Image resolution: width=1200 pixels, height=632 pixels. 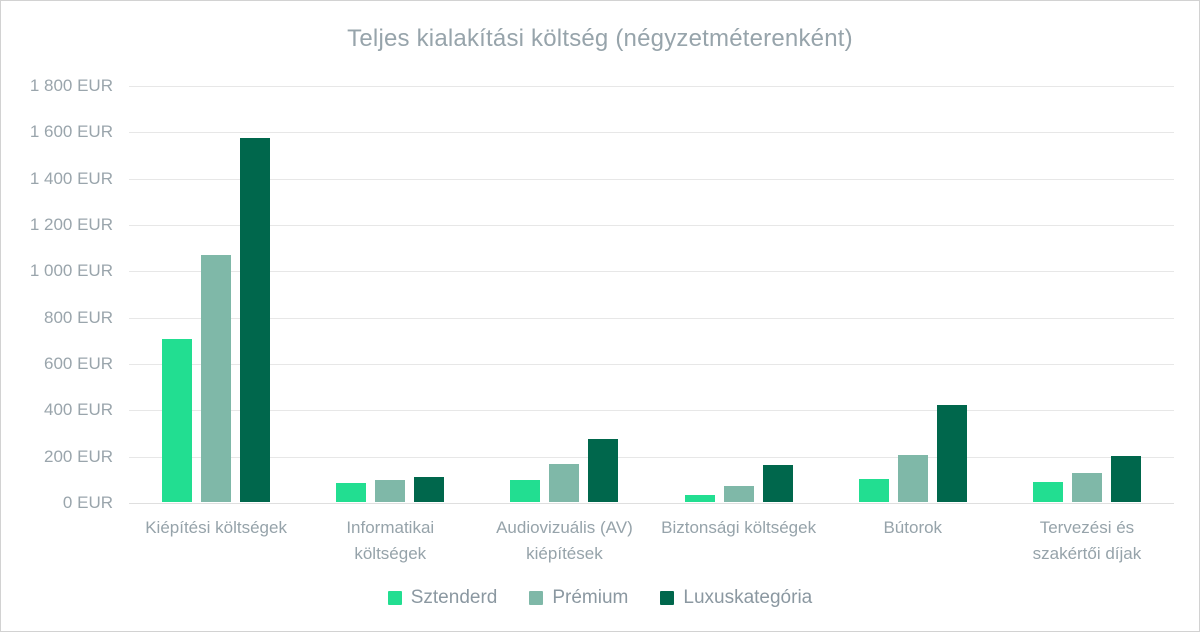 What do you see at coordinates (1125, 478) in the screenshot?
I see `bar-luxuskategoria-tervezesi-es-szakertoi-dijak` at bounding box center [1125, 478].